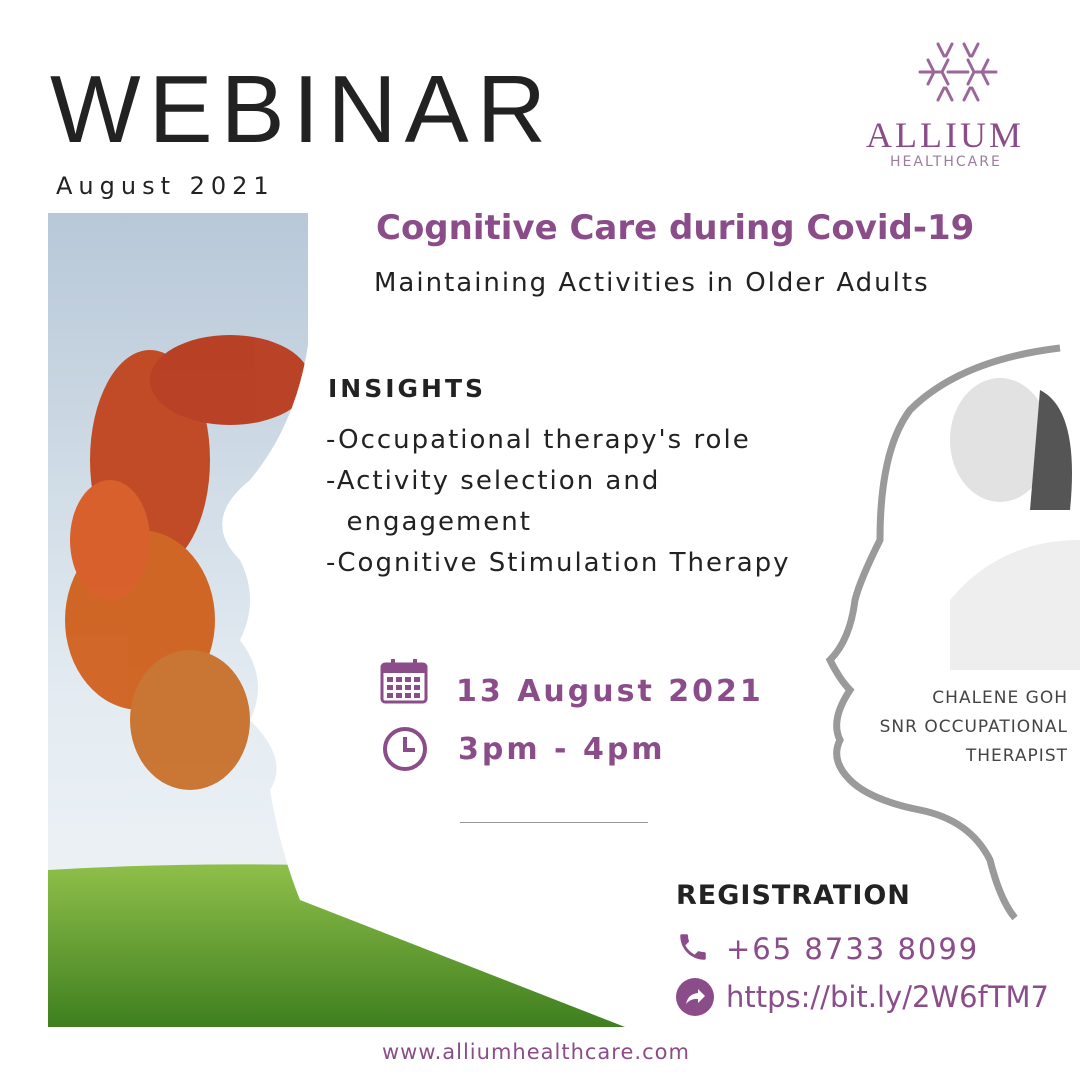 The image size is (1080, 1080). I want to click on insights-heading: INSIGHTS, so click(407, 388).